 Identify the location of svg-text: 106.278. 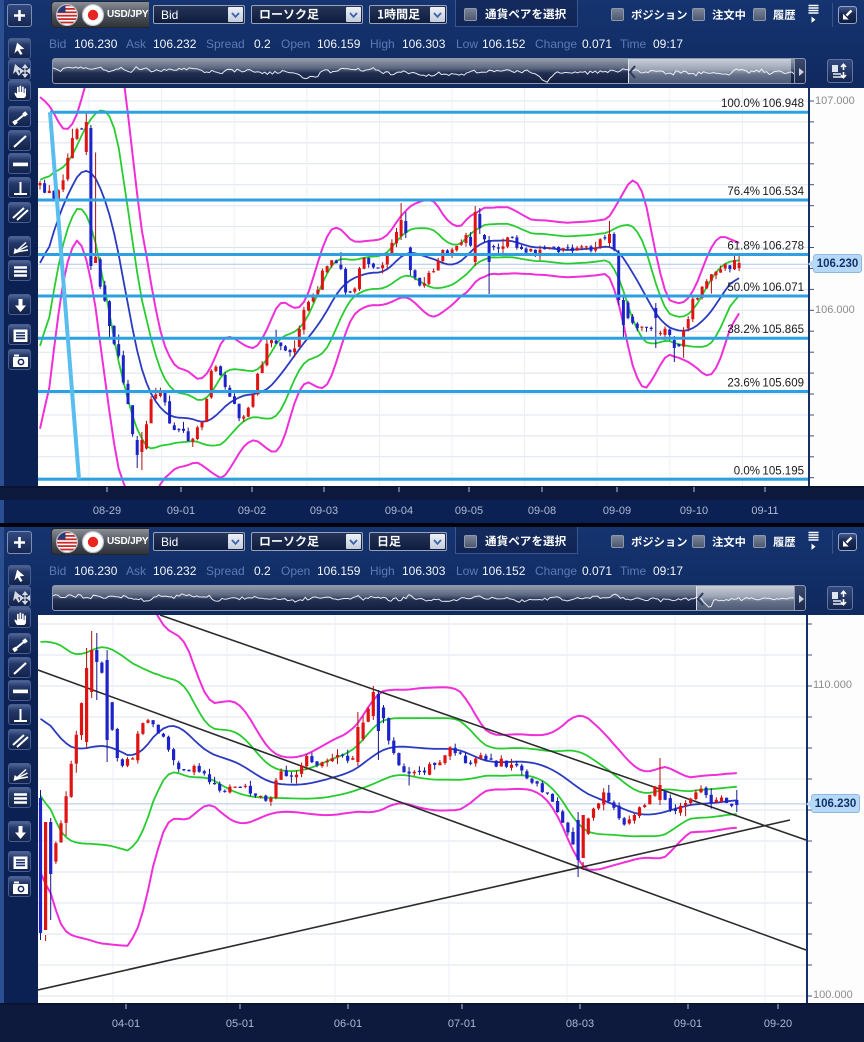
(783, 247).